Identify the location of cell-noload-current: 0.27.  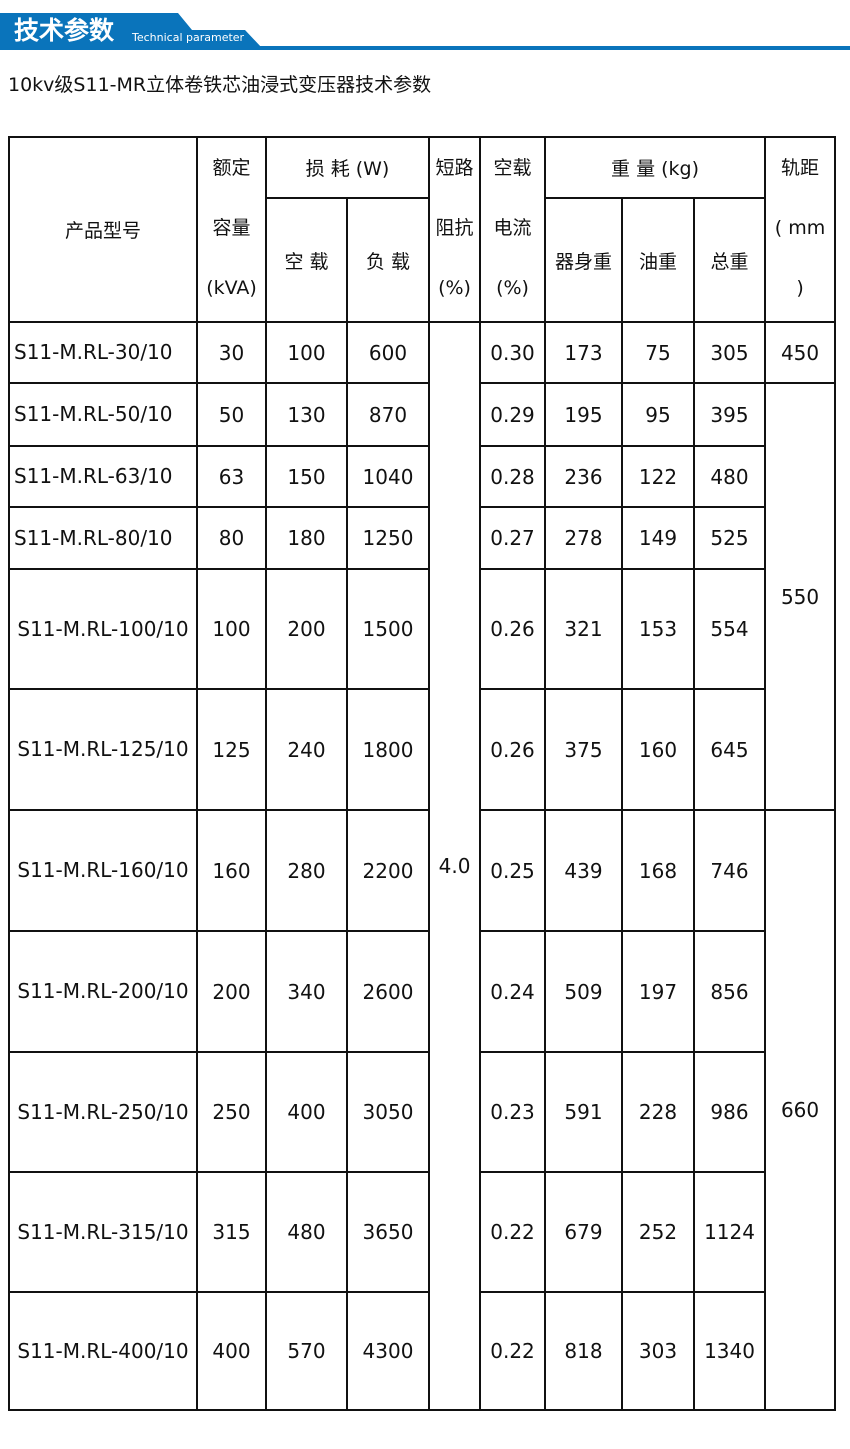
(513, 538).